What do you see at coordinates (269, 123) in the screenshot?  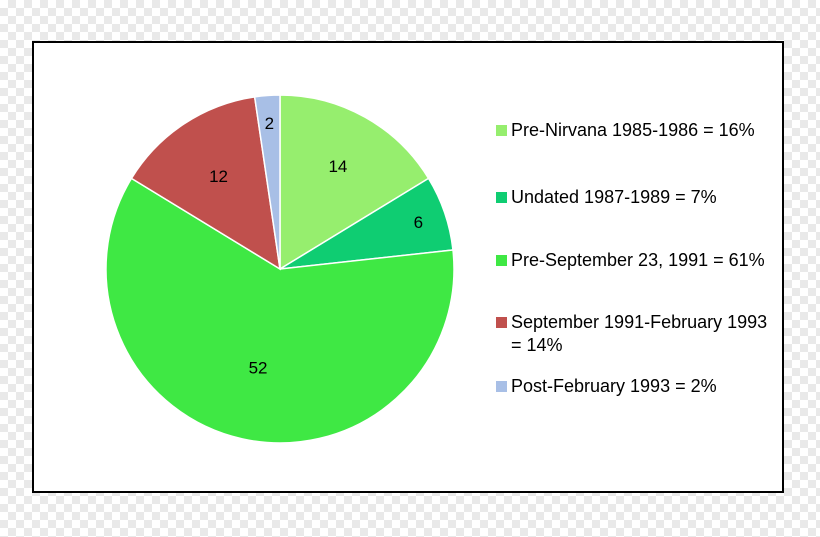 I see `slice-value-label: 2` at bounding box center [269, 123].